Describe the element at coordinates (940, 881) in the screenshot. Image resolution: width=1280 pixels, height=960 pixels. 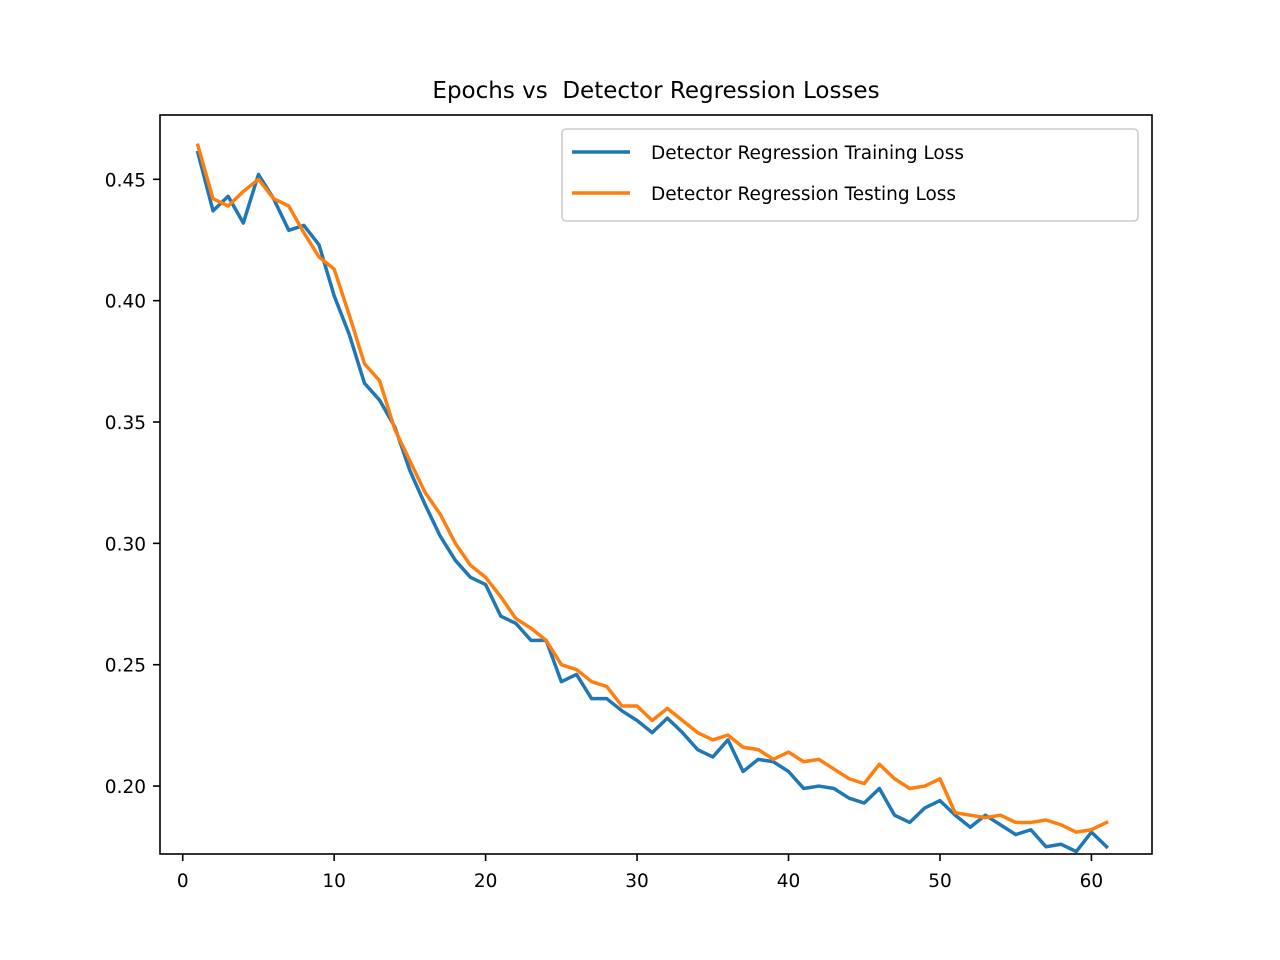
I see `x-tick-label: 50` at that location.